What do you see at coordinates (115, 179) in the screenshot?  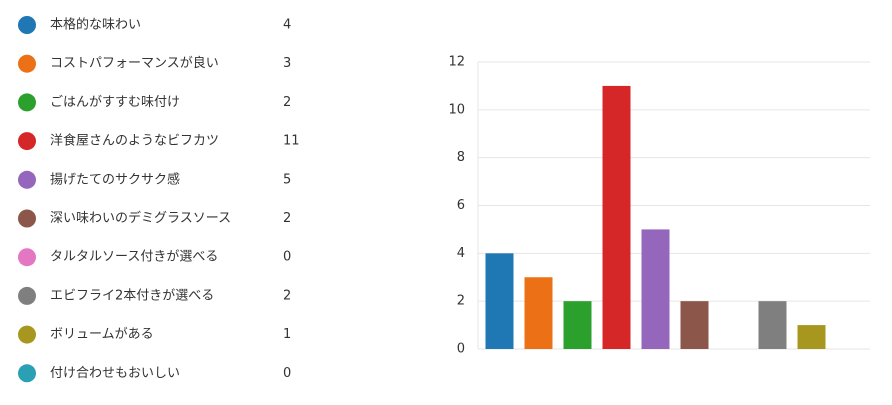 I see `legend-label: 揚げたてのサクサク感` at bounding box center [115, 179].